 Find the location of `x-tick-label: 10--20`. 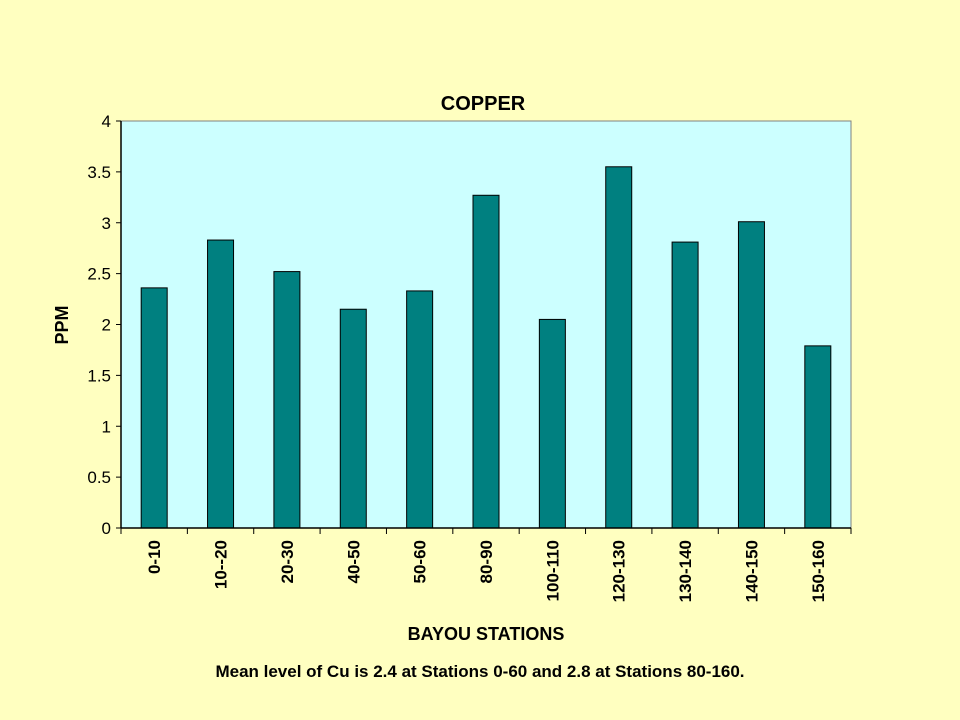

x-tick-label: 10--20 is located at coordinates (221, 564).